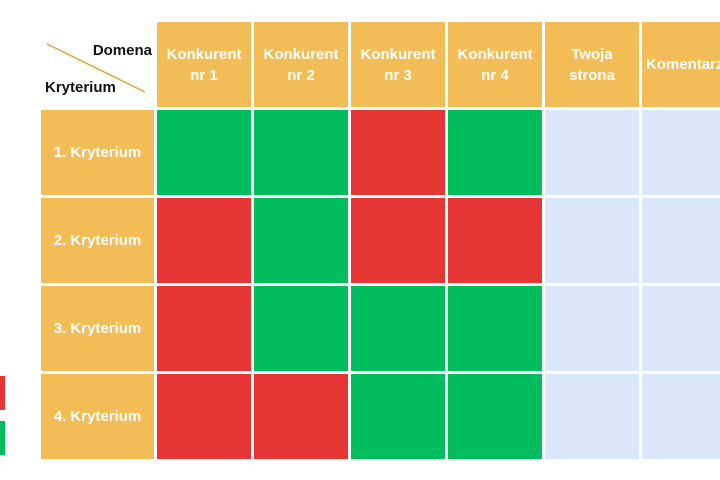 The height and width of the screenshot is (480, 720). I want to click on column-header: Komentarz, so click(681, 64).